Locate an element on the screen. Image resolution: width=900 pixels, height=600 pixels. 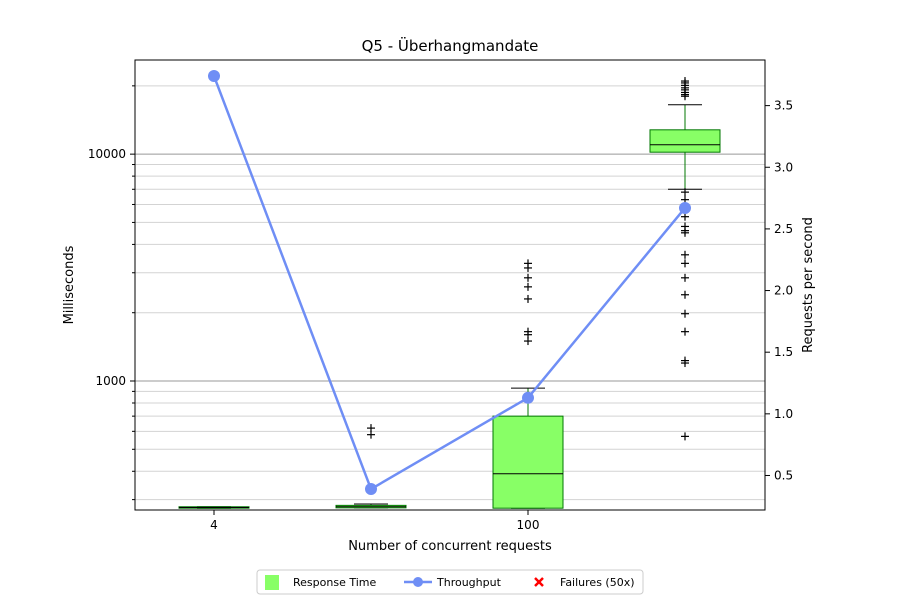
x-axis-label: Number of concurrent requests is located at coordinates (450, 546).